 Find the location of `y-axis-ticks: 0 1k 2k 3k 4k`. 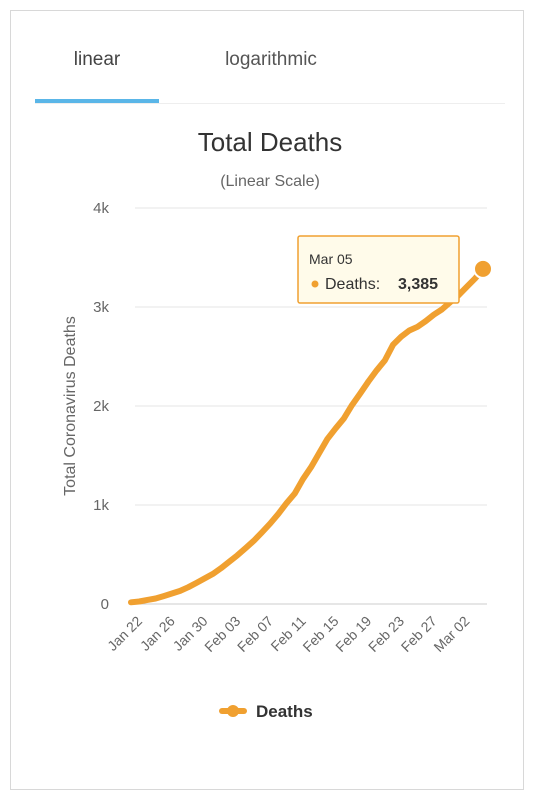

y-axis-ticks: 0 1k 2k 3k 4k is located at coordinates (101, 406).